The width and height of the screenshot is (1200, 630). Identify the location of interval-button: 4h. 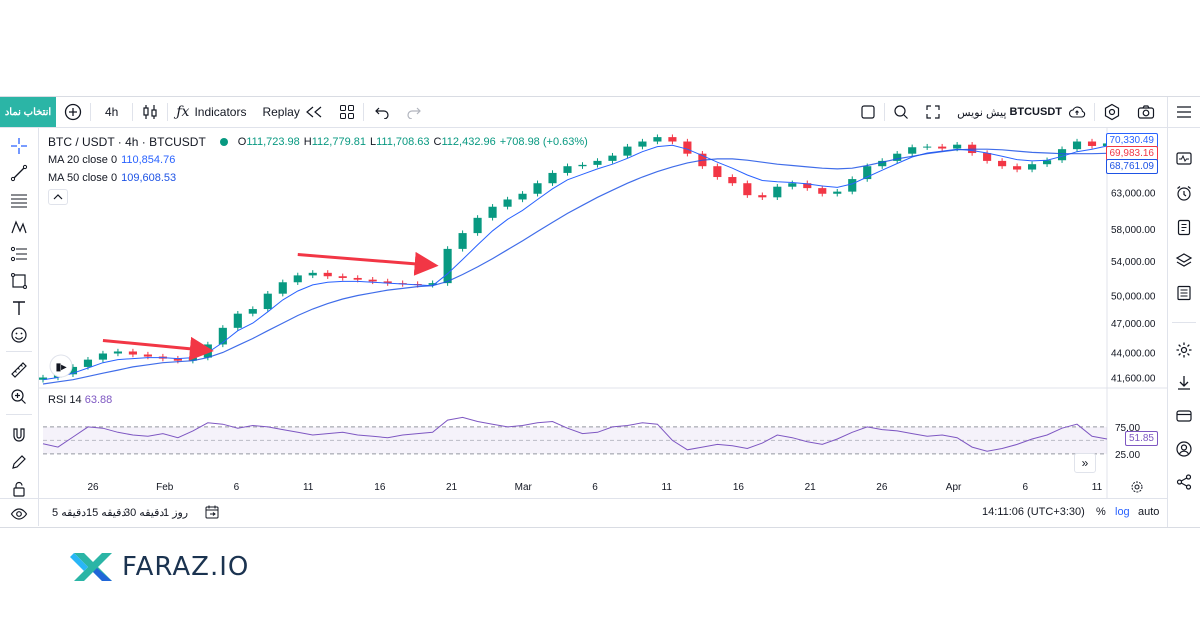
(112, 112).